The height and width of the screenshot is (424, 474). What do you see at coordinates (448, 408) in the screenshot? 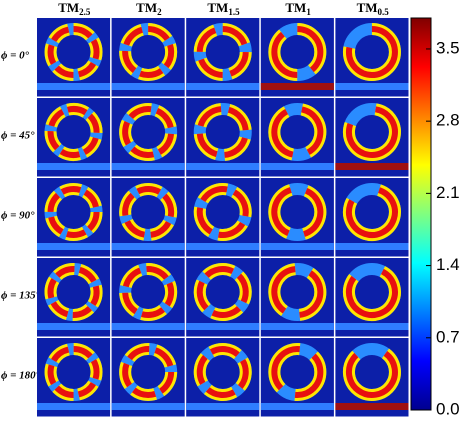
I see `colorbar-tick-label: 0.0` at bounding box center [448, 408].